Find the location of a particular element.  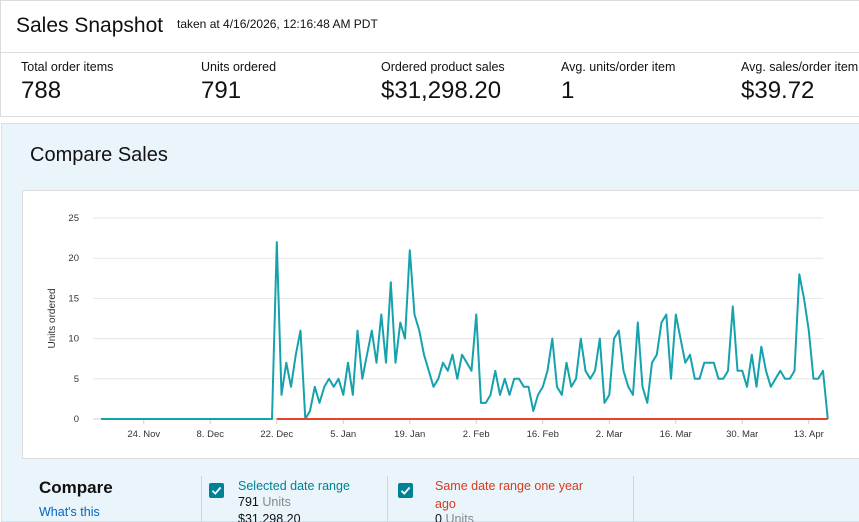

x-tick-label: 30. Mar is located at coordinates (742, 434).